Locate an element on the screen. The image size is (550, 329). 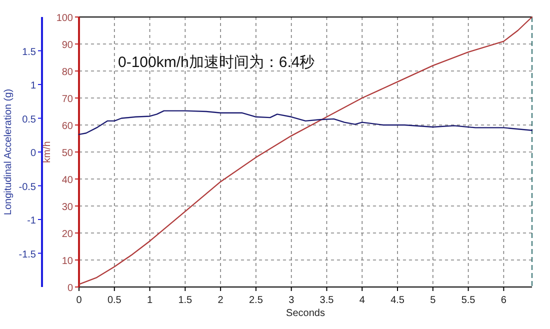
y-tick-label: 20 is located at coordinates (68, 234).